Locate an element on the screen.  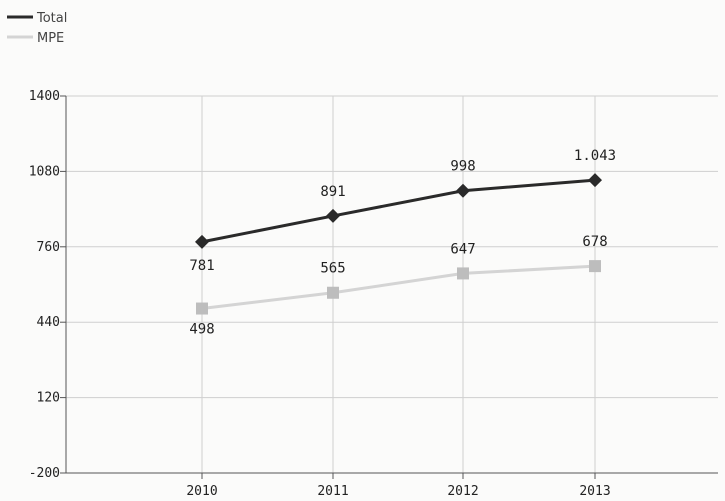
legend: Total MPE is located at coordinates (37, 28).